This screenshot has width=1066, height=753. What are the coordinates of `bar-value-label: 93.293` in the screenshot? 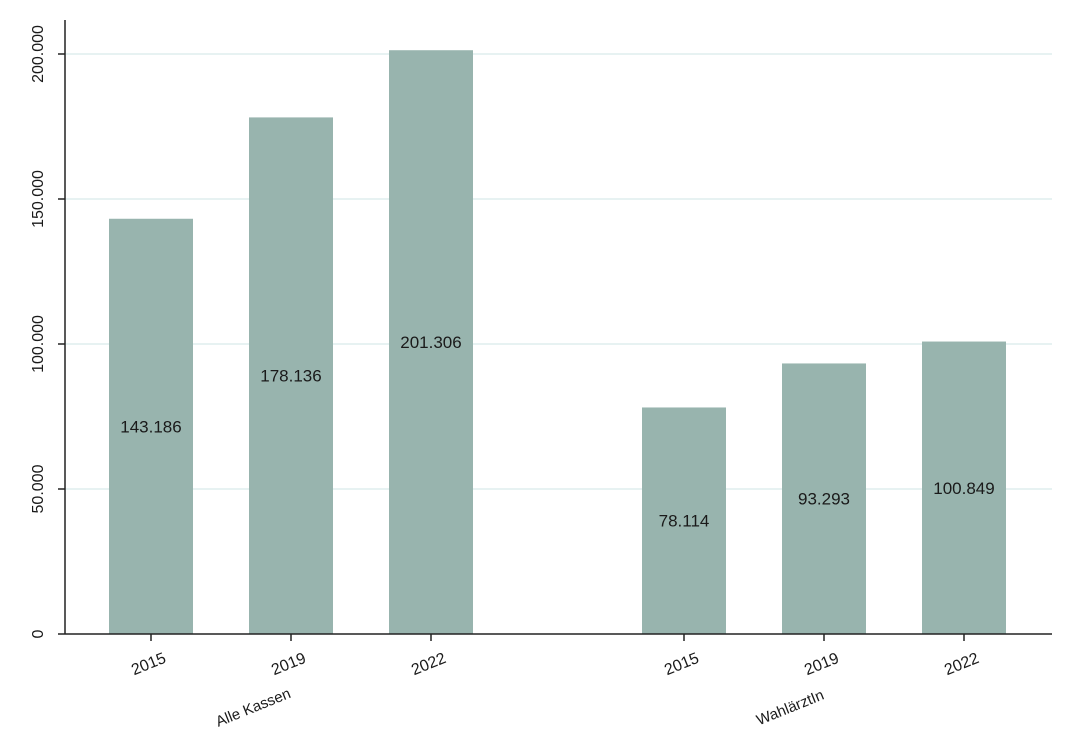 It's located at (824, 499).